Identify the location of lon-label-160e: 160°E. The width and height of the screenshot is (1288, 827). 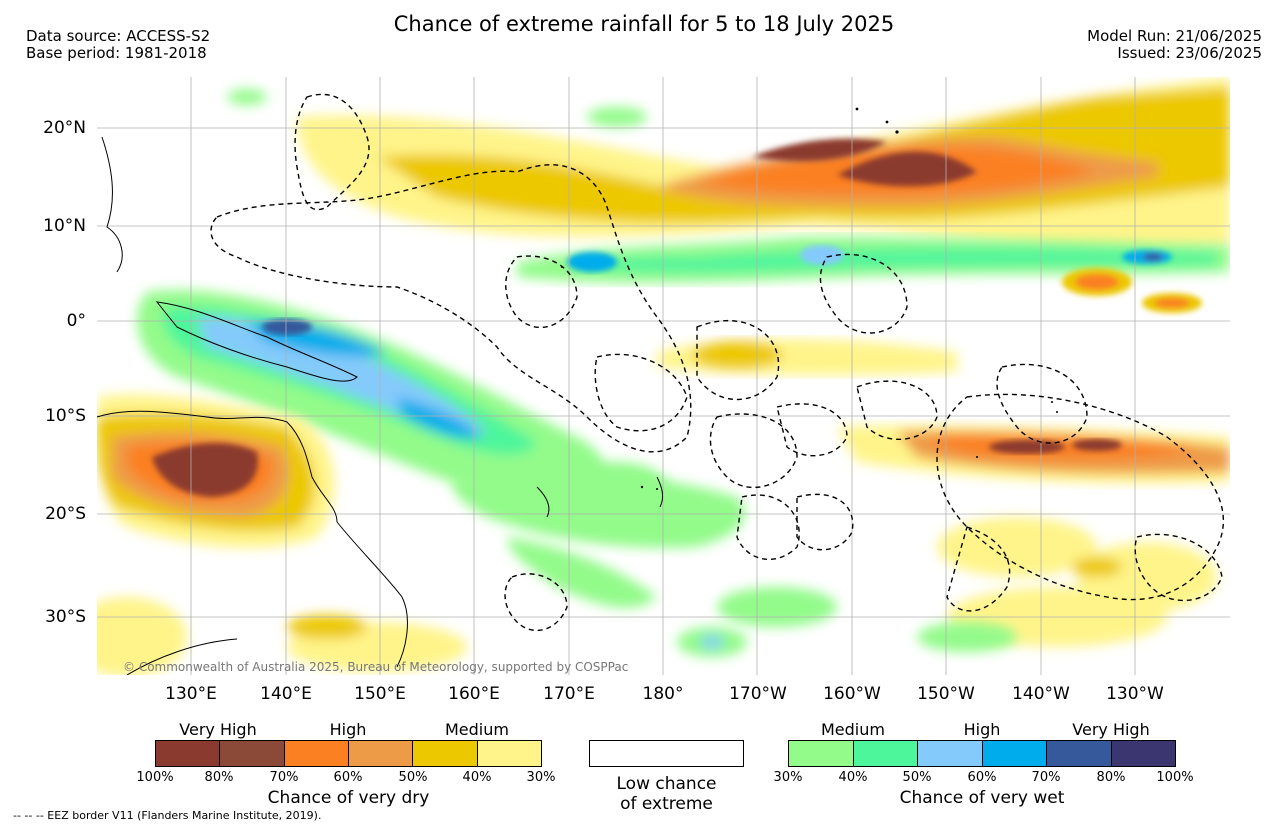
(474, 694).